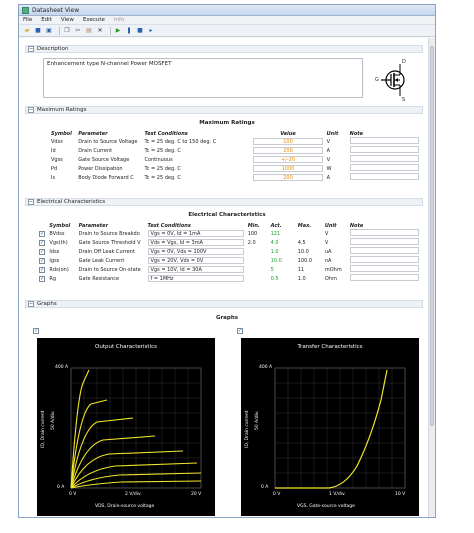 The width and height of the screenshot is (474, 533). What do you see at coordinates (224, 304) in the screenshot?
I see `section-graphs: − Graphs` at bounding box center [224, 304].